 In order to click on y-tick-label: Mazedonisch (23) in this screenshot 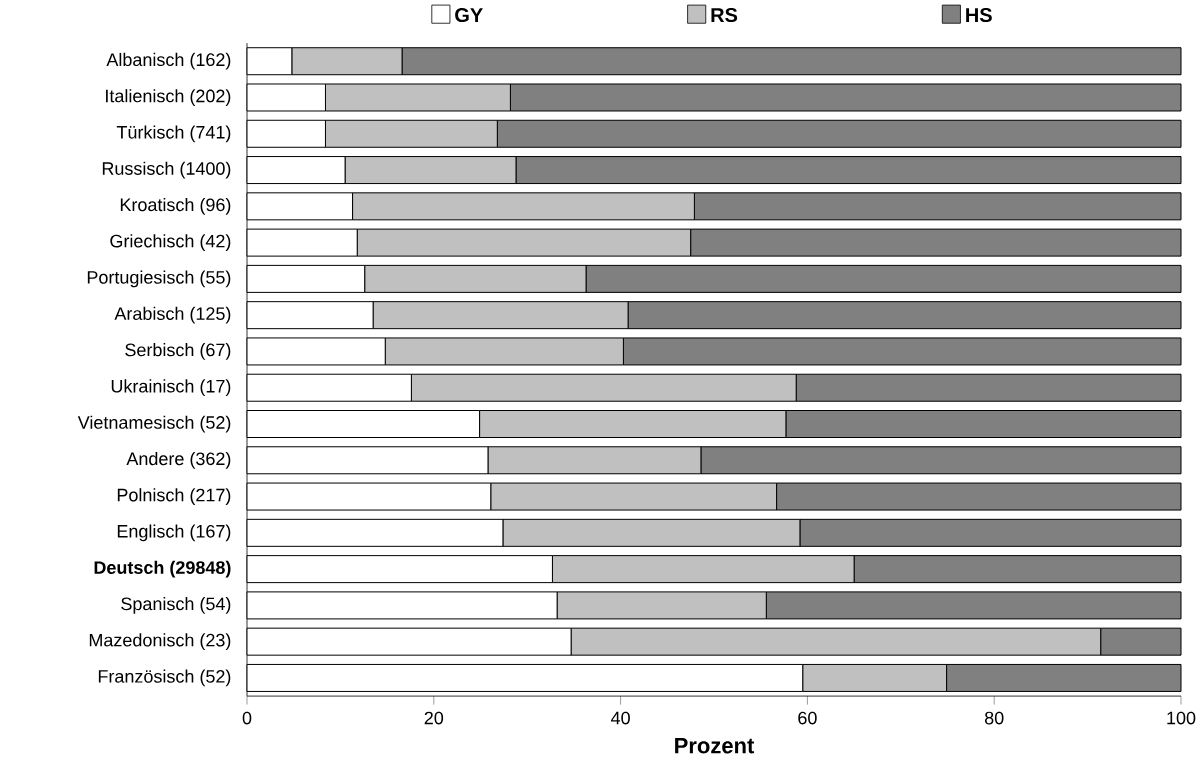, I will do `click(160, 642)`.